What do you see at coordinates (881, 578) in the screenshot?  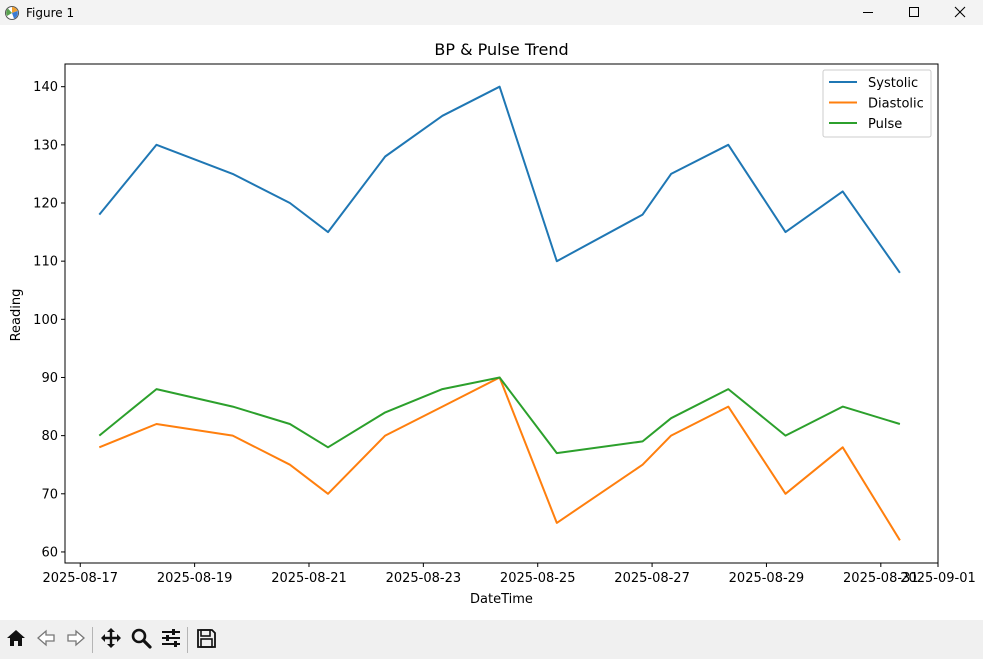 I see `x-tick-label: 2025-08-31` at bounding box center [881, 578].